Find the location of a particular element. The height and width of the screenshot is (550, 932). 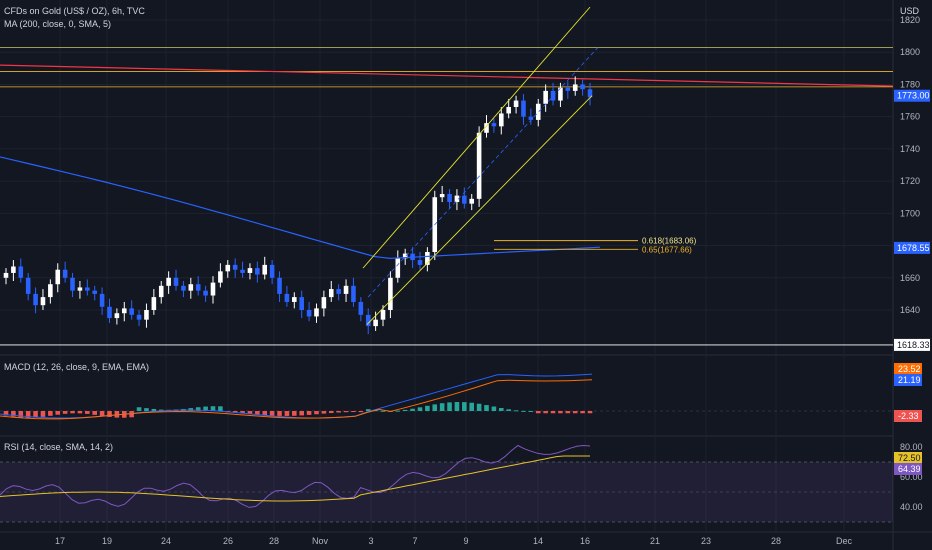

time-tick: 7 is located at coordinates (414, 541).